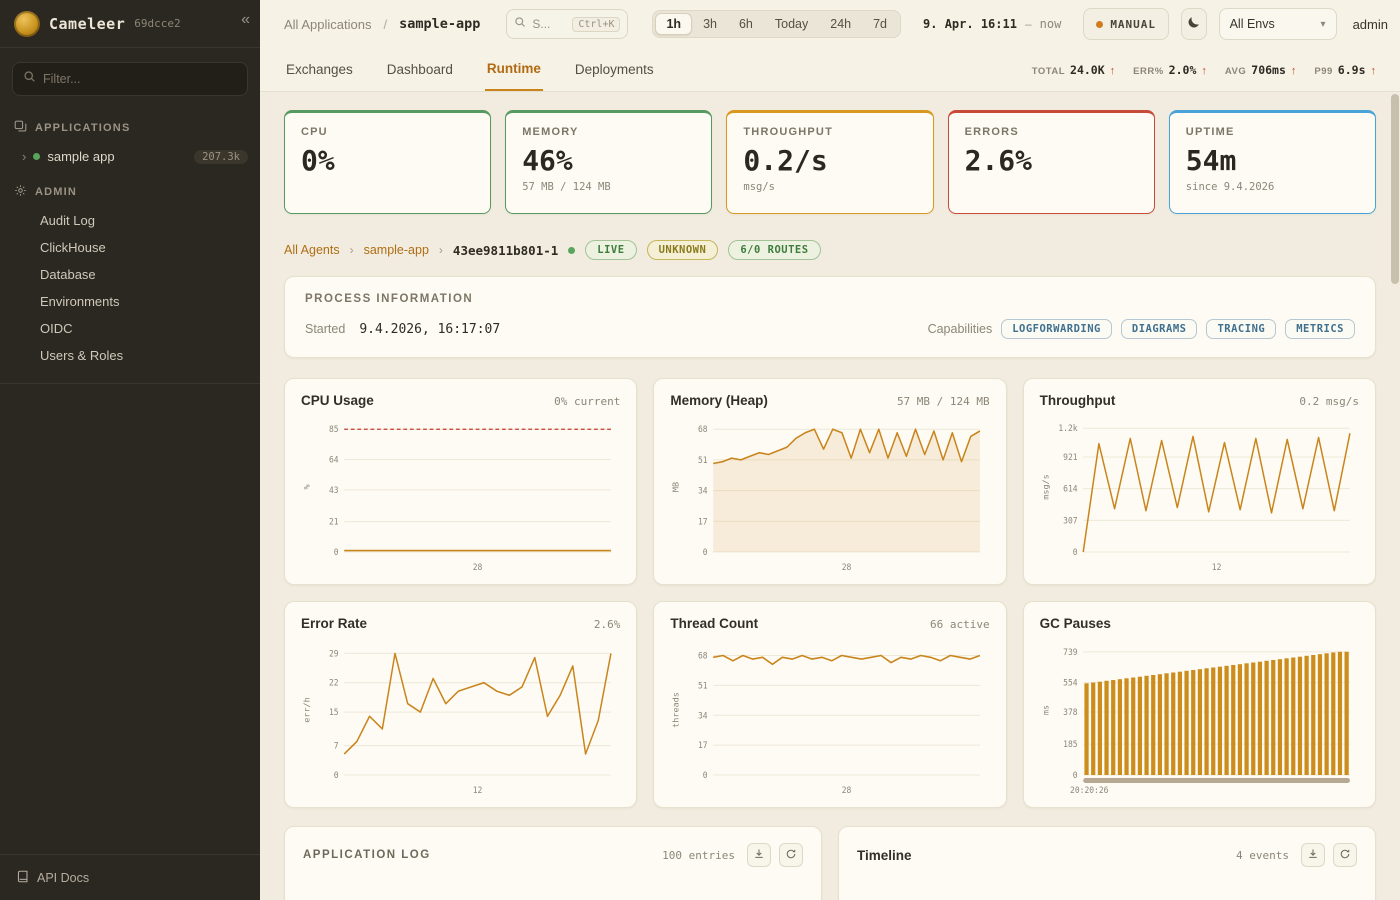  What do you see at coordinates (314, 132) in the screenshot?
I see `stat-card-label: CPU` at bounding box center [314, 132].